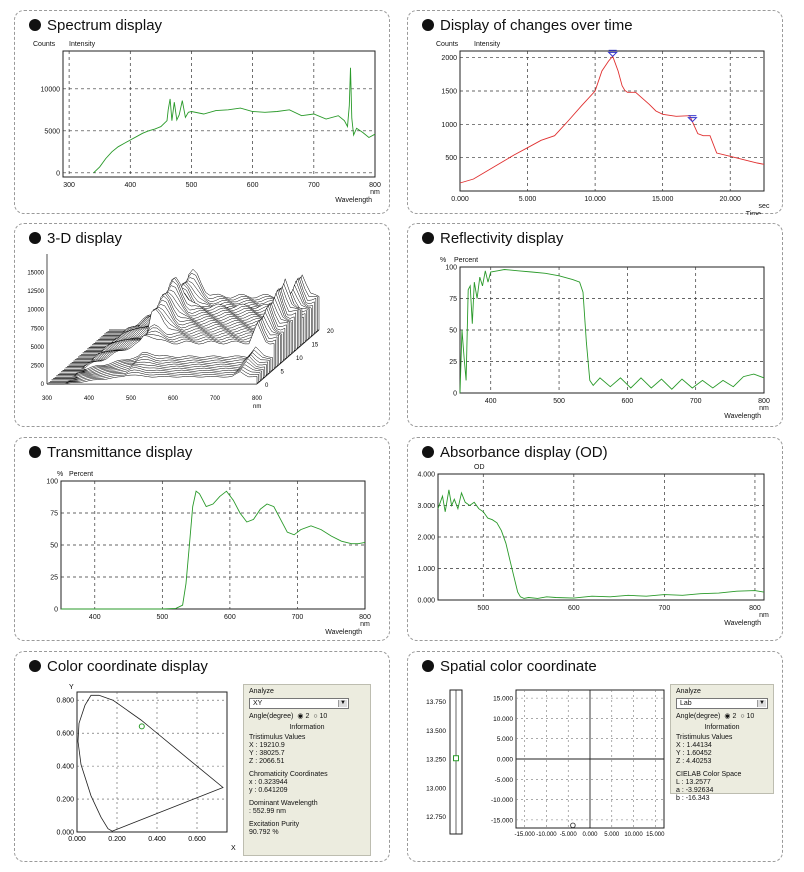 Image resolution: width=804 pixels, height=872 pixels. I want to click on y-tick-label: 50, so click(453, 331).